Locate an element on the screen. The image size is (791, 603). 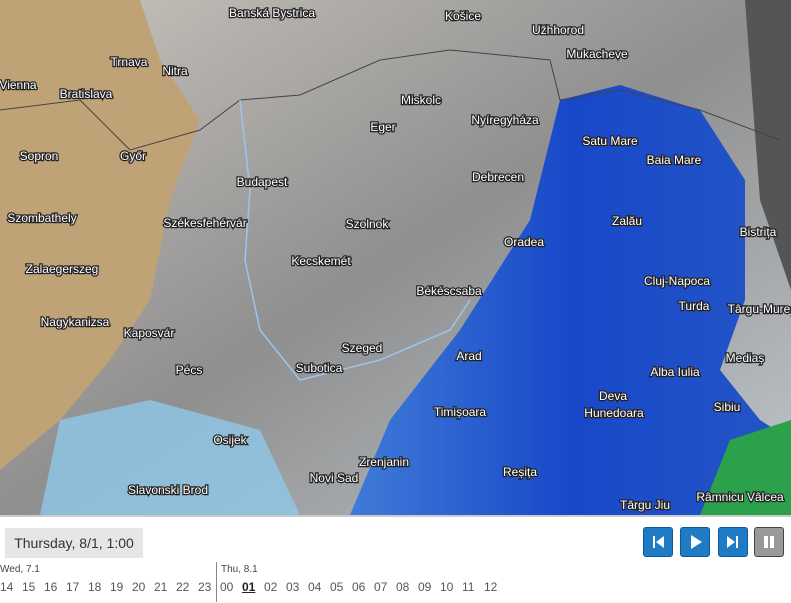
city-label: Szolnok is located at coordinates (368, 224).